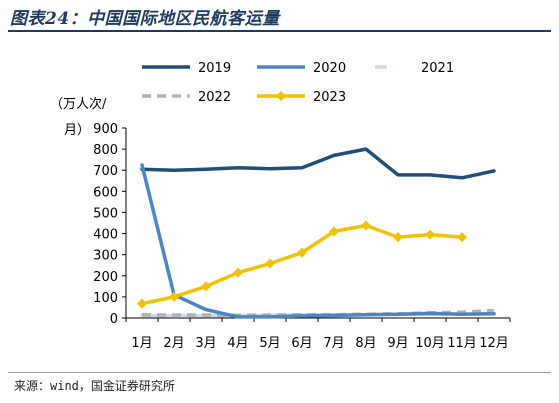 This screenshot has width=559, height=403. I want to click on legend-item-2020: 2020, so click(301, 68).